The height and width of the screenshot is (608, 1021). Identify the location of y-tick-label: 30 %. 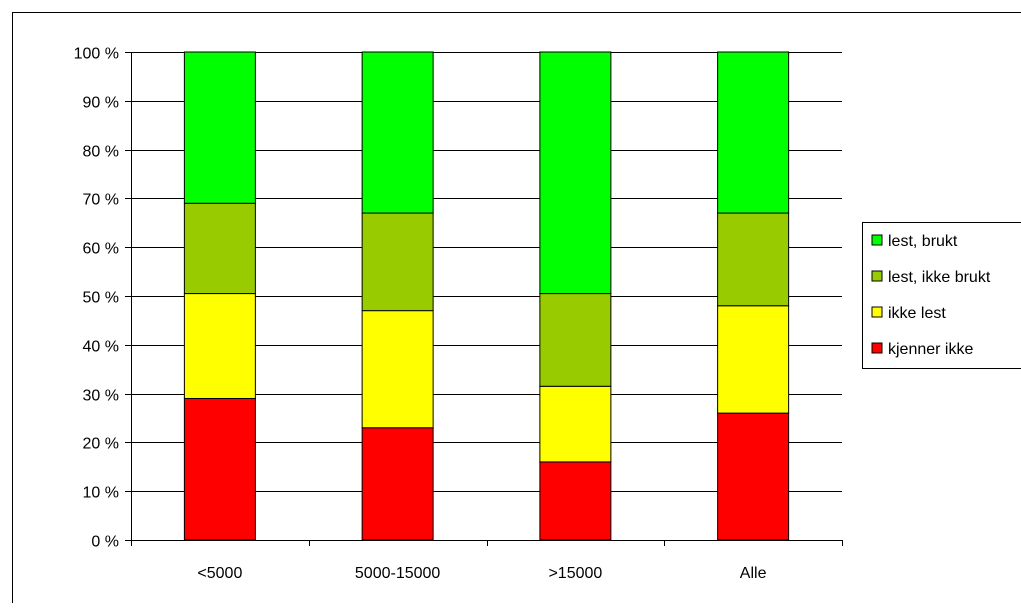
(101, 396).